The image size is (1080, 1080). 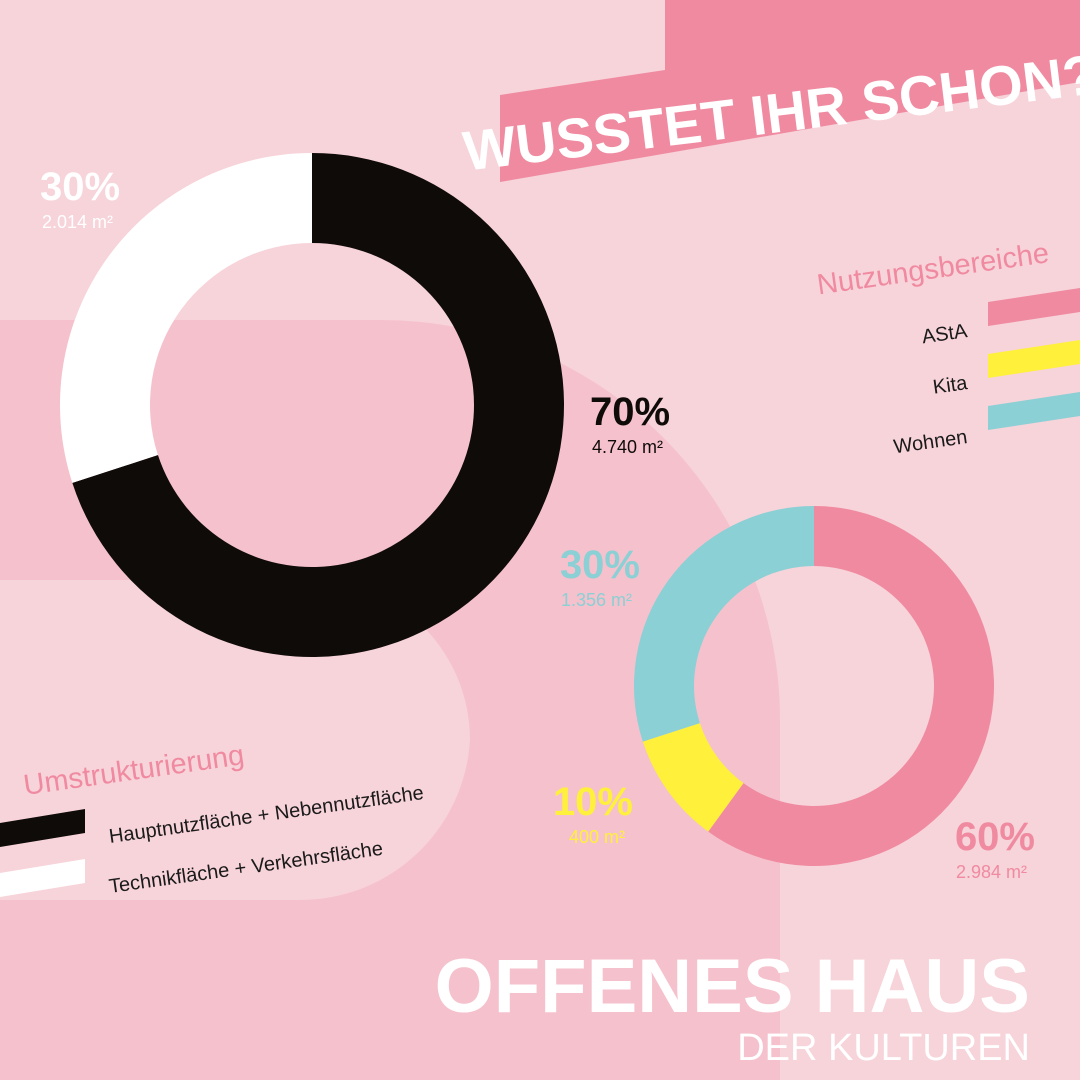 I want to click on area-label: 4.740 m², so click(x=627, y=447).